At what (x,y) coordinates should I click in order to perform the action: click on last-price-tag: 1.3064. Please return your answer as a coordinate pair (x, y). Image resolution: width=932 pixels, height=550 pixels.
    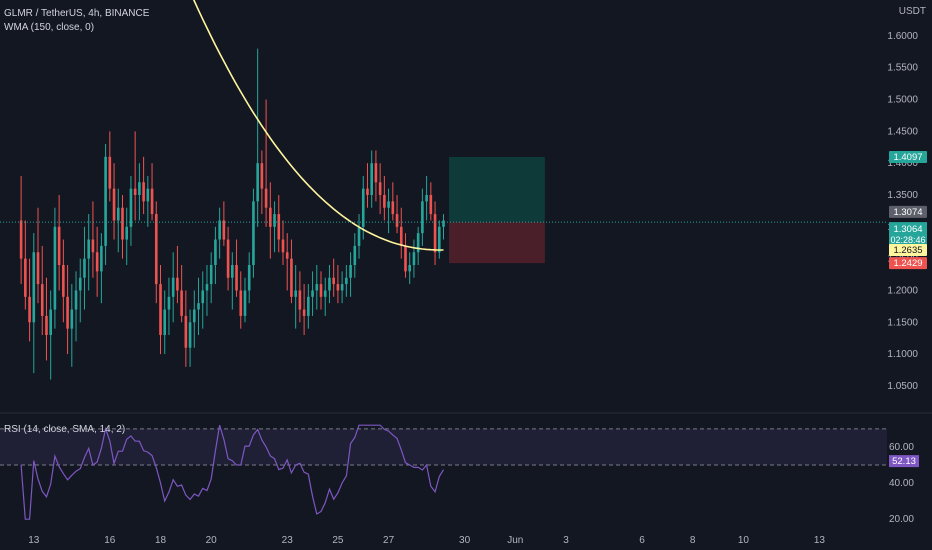
    Looking at the image, I should click on (907, 229).